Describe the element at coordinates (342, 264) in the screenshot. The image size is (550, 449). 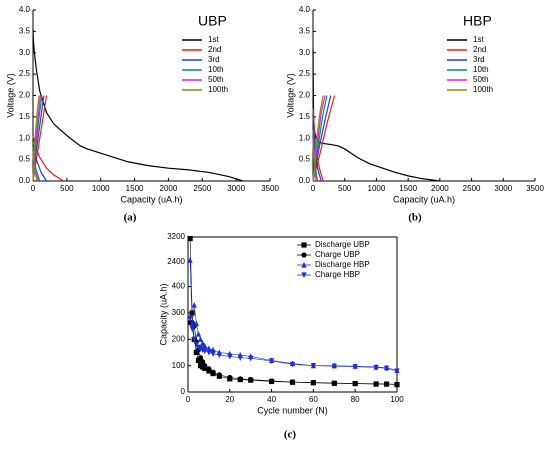
I see `legend-label: Discharge HBP` at that location.